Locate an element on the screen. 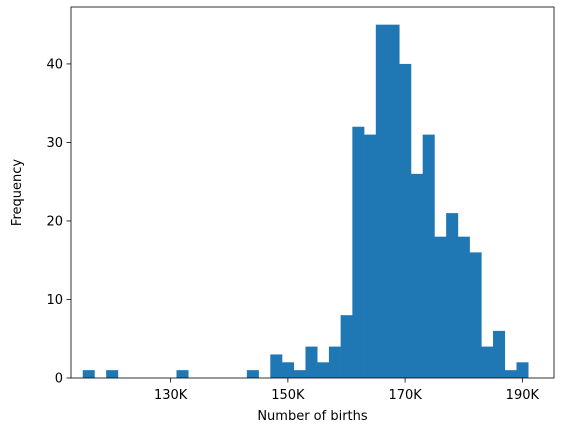 The width and height of the screenshot is (562, 432). y-tick-label: 40 is located at coordinates (54, 64).